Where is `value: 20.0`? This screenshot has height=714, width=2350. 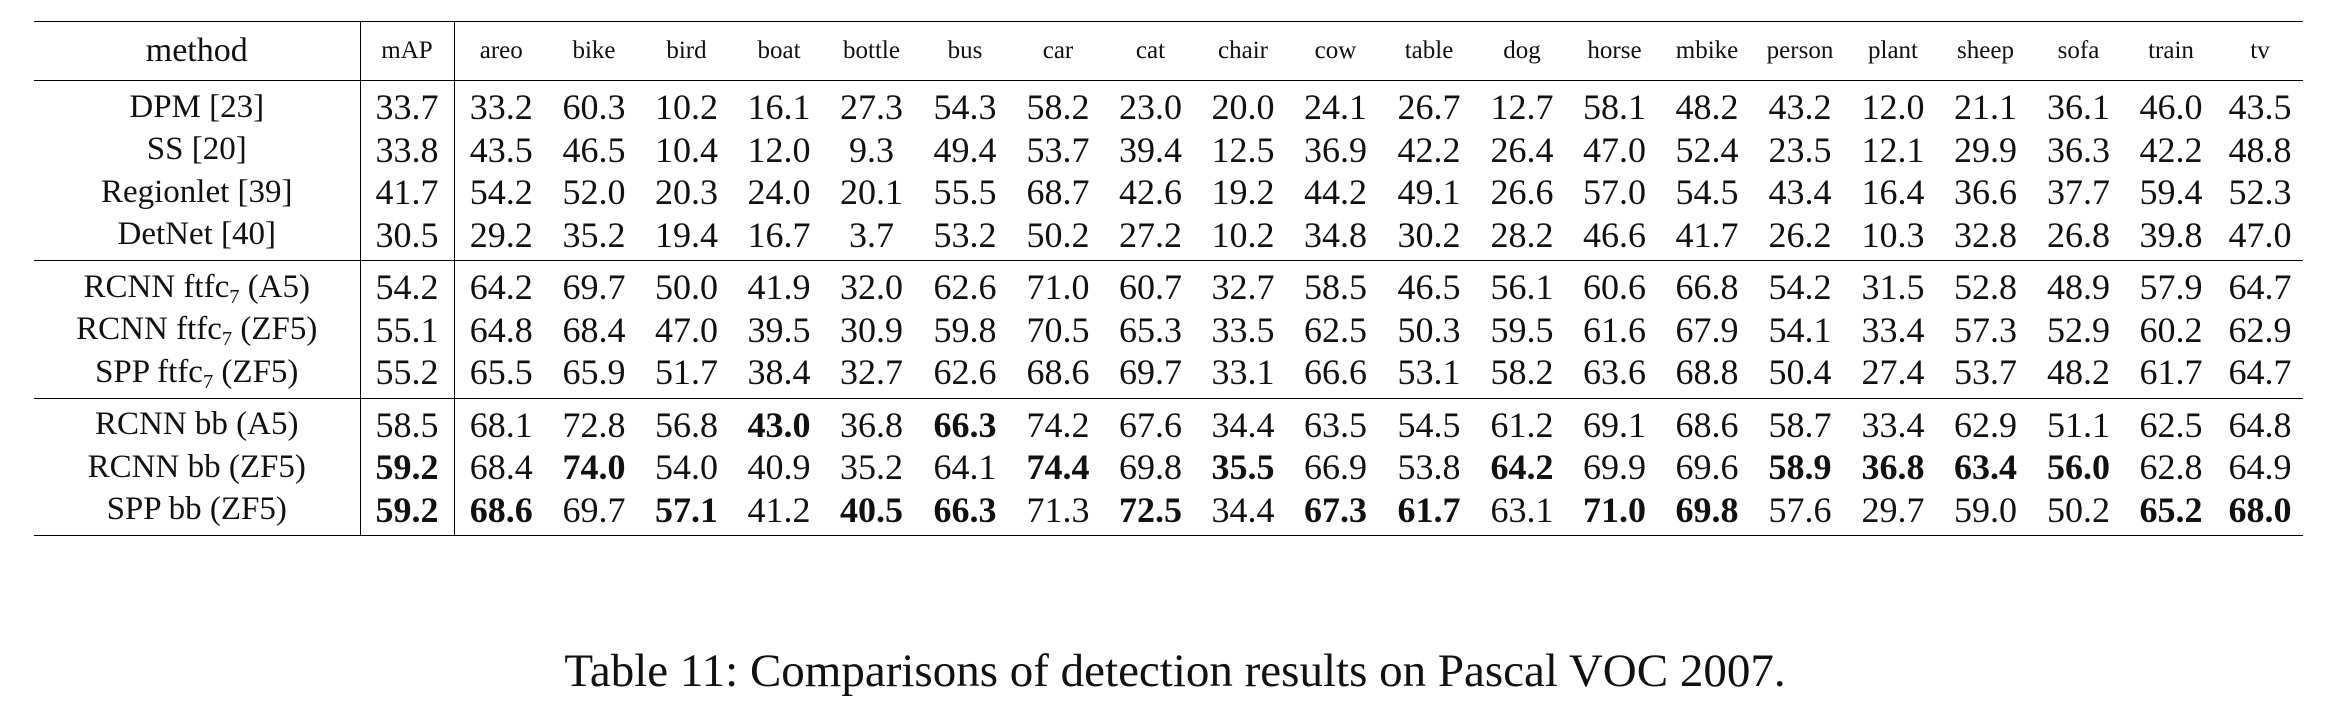
value: 20.0 is located at coordinates (1243, 107).